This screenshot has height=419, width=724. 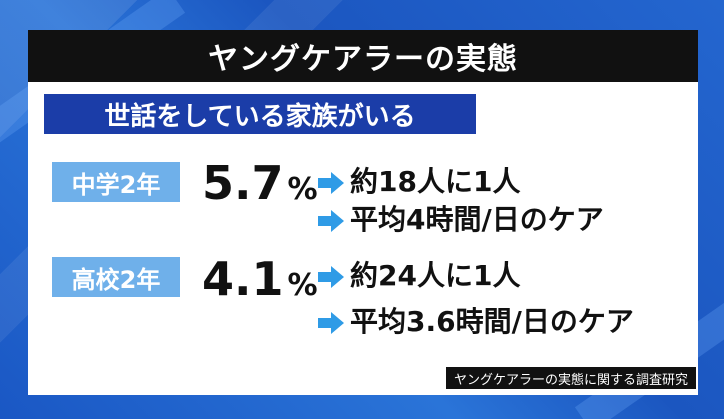 I want to click on percentage-junior-high: 5.7%, so click(x=260, y=186).